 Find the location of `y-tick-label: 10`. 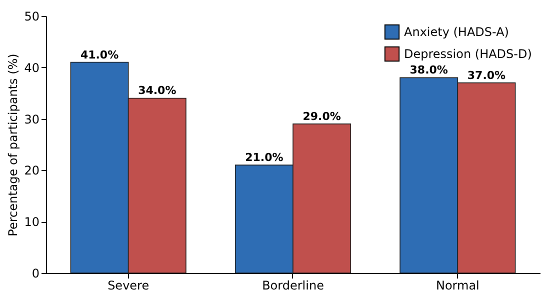

y-tick-label: 10 is located at coordinates (32, 222).